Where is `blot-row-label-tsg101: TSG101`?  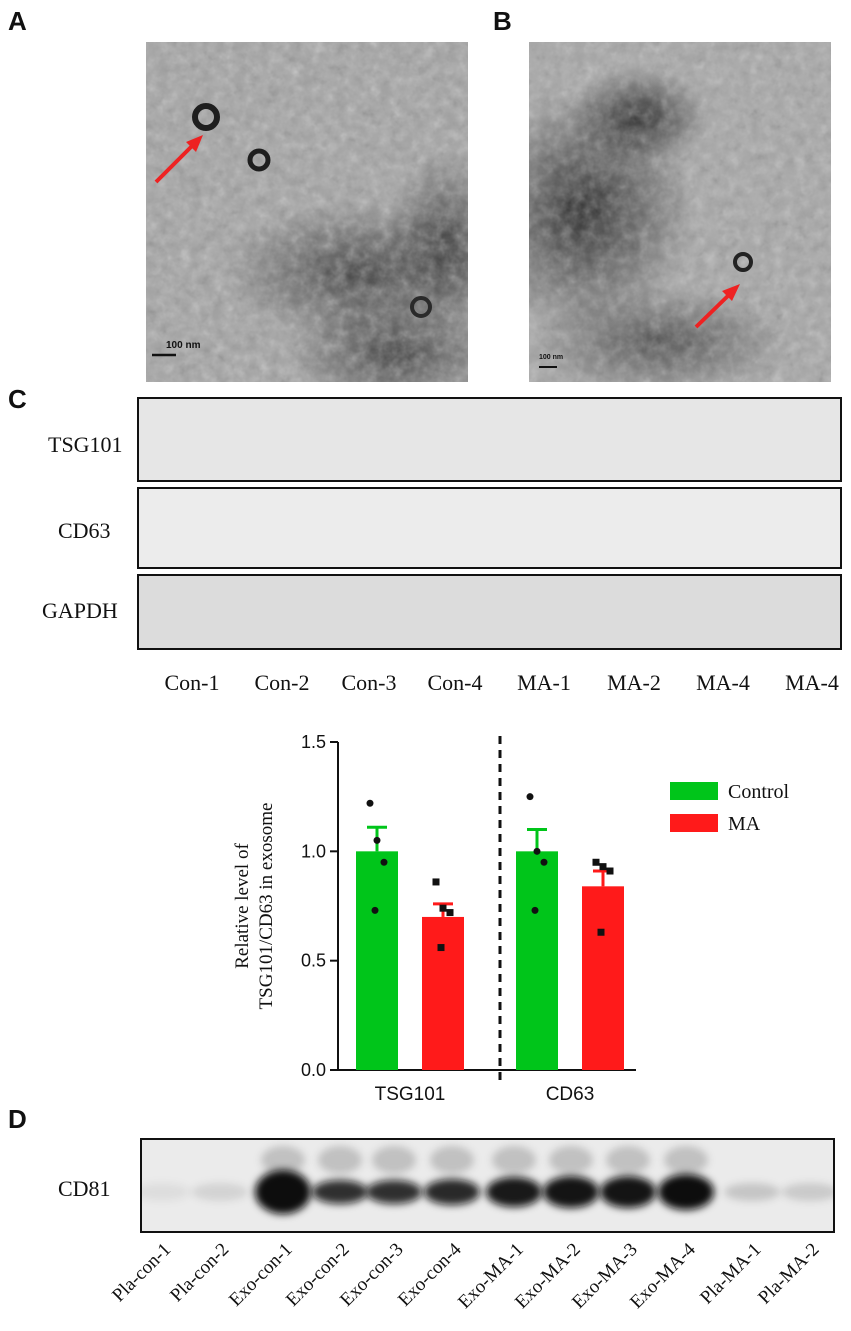 blot-row-label-tsg101: TSG101 is located at coordinates (85, 444).